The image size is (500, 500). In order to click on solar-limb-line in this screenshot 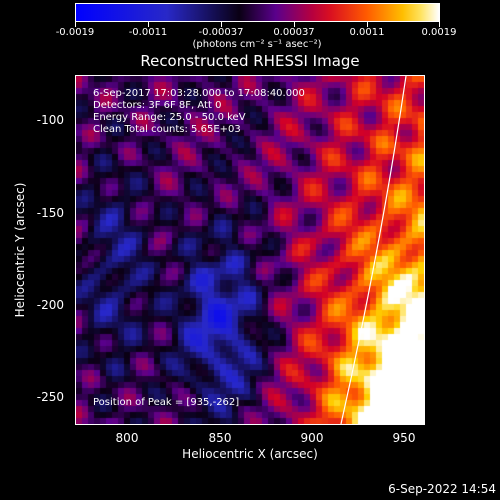, I will do `click(373, 250)`.